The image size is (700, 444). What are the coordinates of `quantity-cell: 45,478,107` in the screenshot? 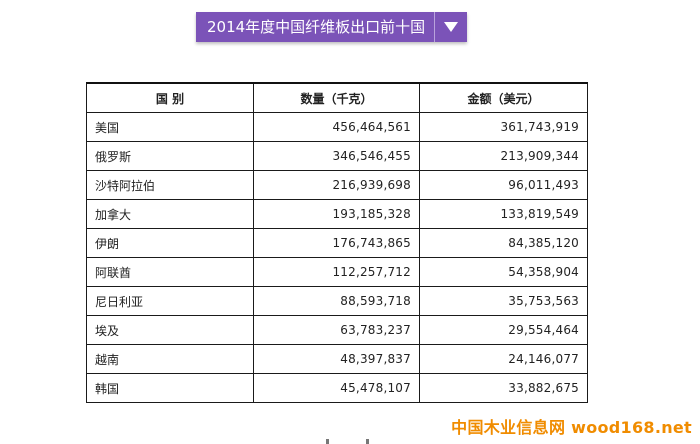 It's located at (336, 388).